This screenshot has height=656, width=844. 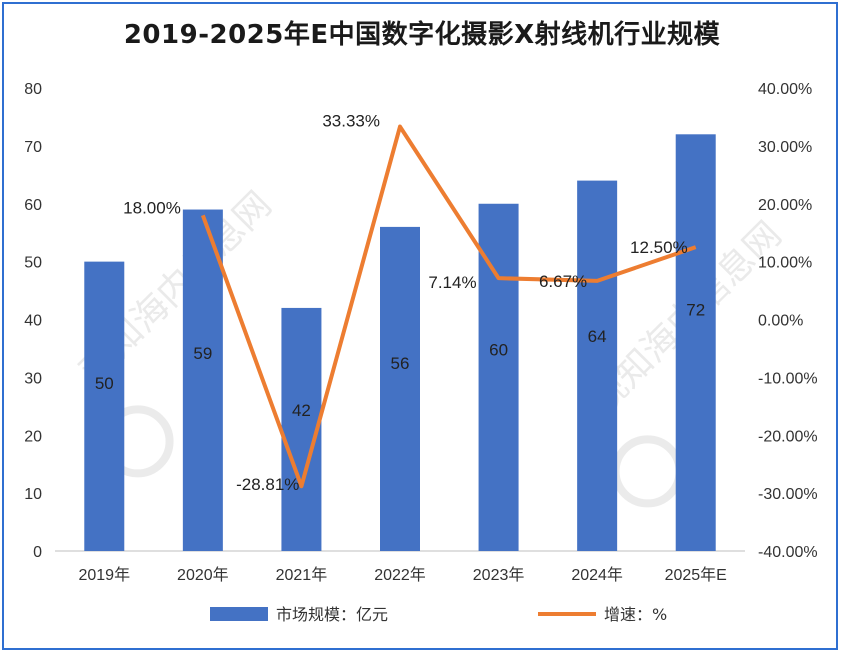 What do you see at coordinates (33, 494) in the screenshot?
I see `y-tick-label: 10` at bounding box center [33, 494].